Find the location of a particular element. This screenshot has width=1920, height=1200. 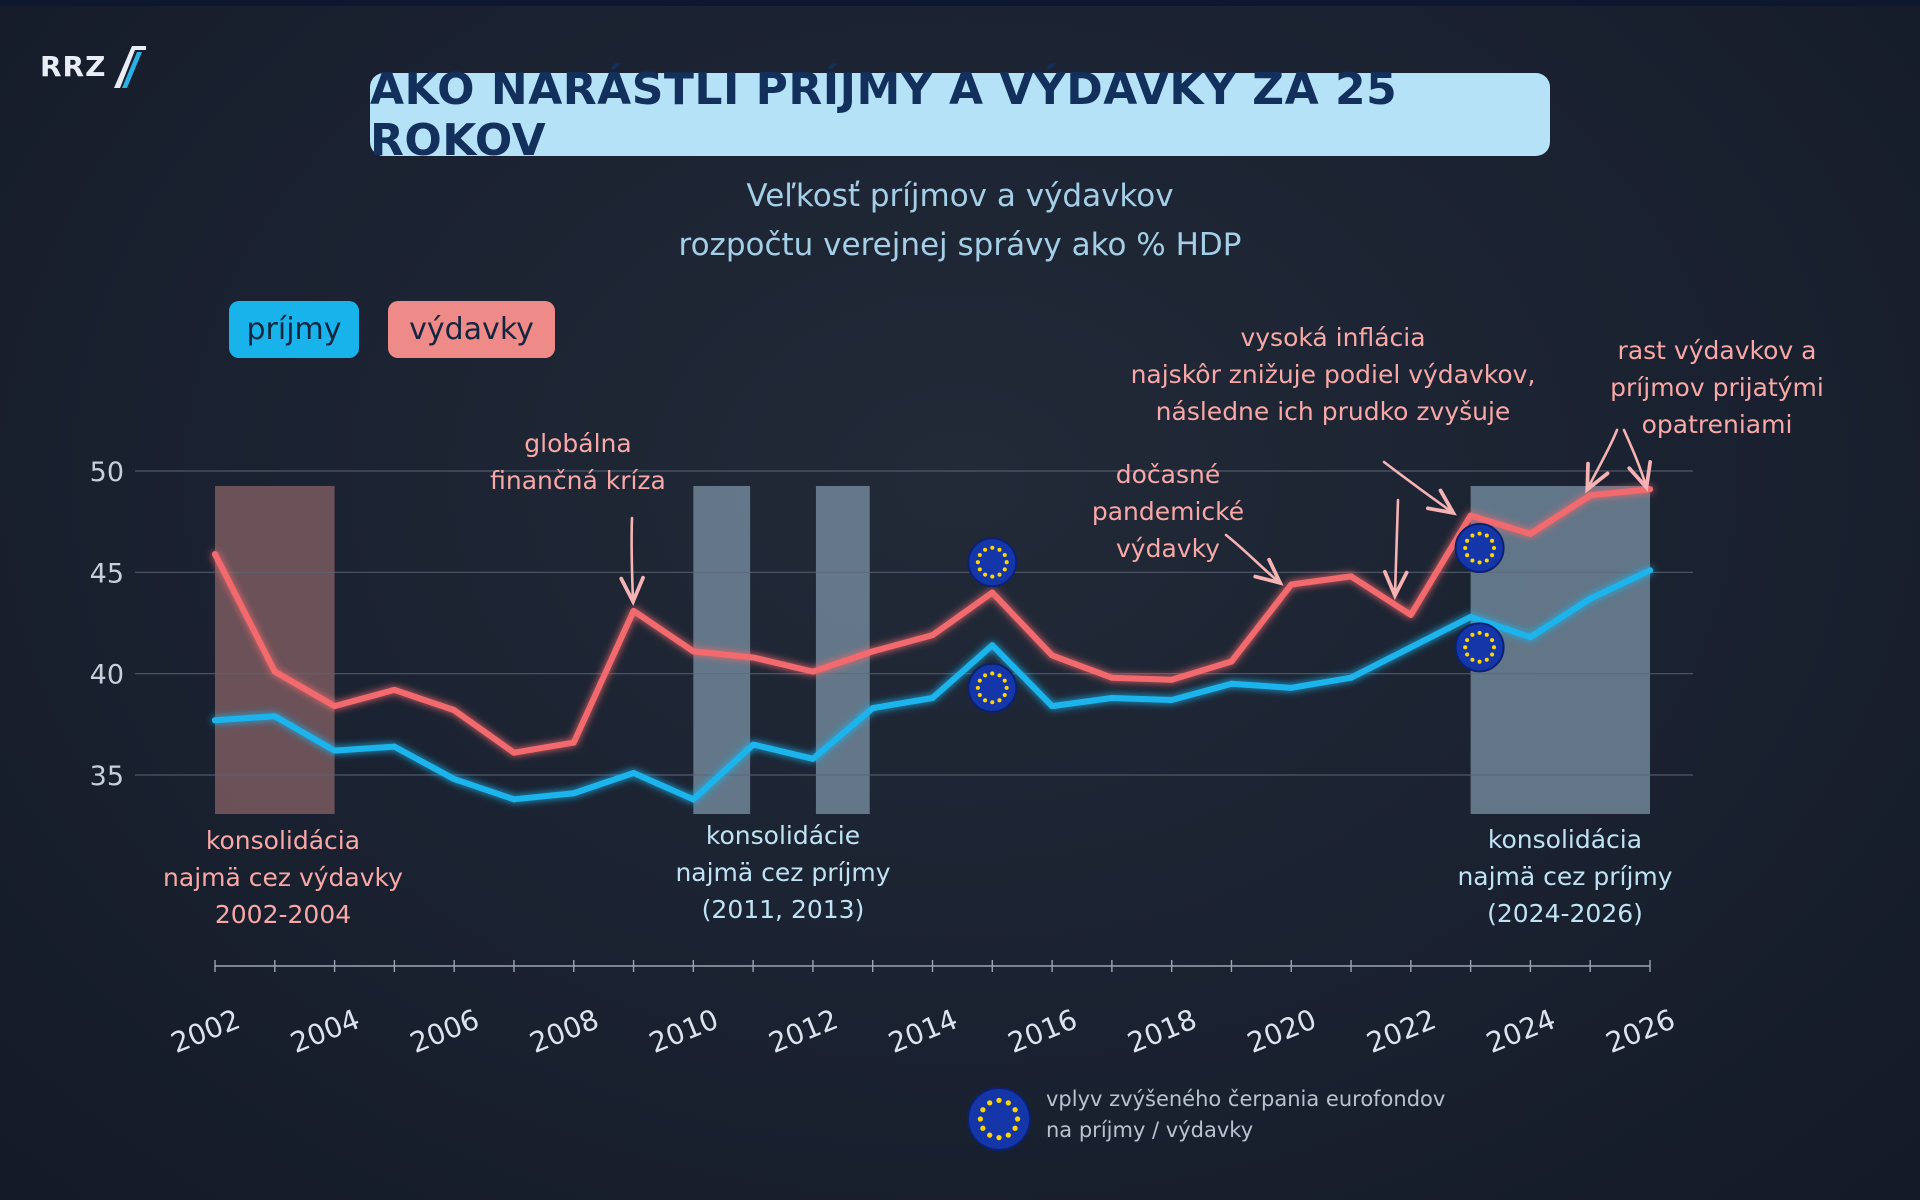

annotation-line: finančná kríza is located at coordinates (578, 480).